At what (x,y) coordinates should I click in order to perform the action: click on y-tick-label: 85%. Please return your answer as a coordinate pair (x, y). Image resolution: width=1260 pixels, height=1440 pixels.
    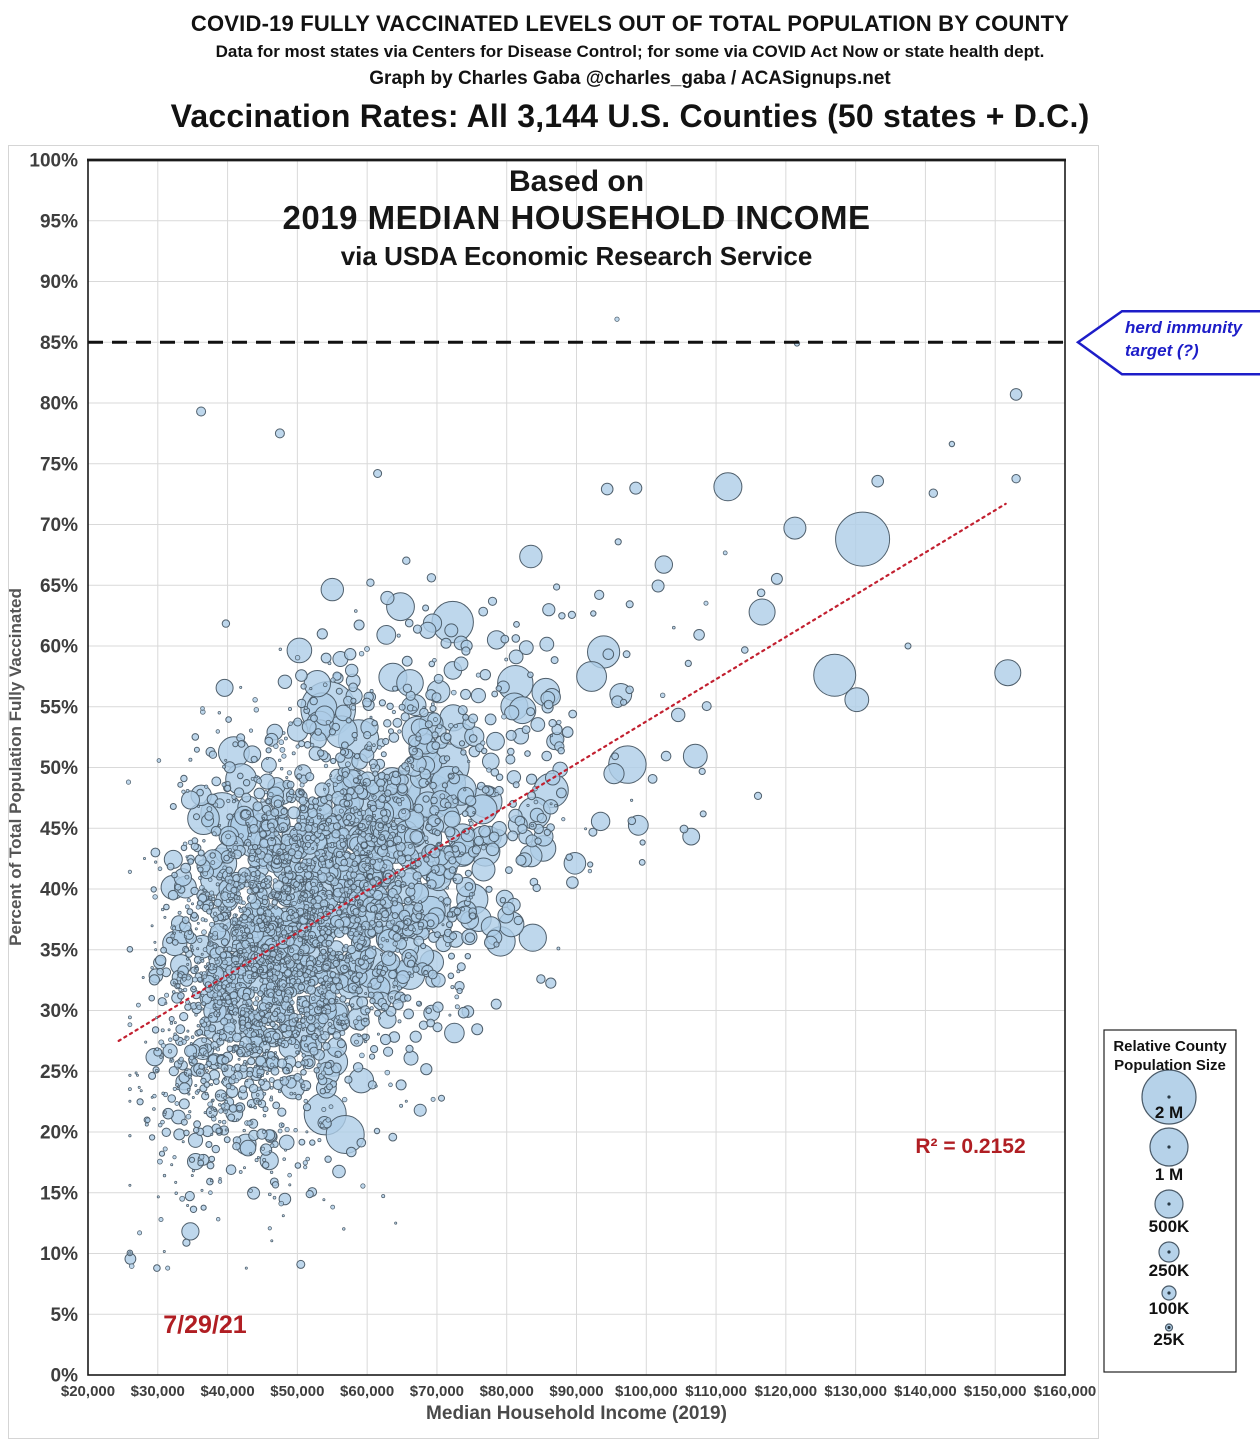
    Looking at the image, I should click on (59, 343).